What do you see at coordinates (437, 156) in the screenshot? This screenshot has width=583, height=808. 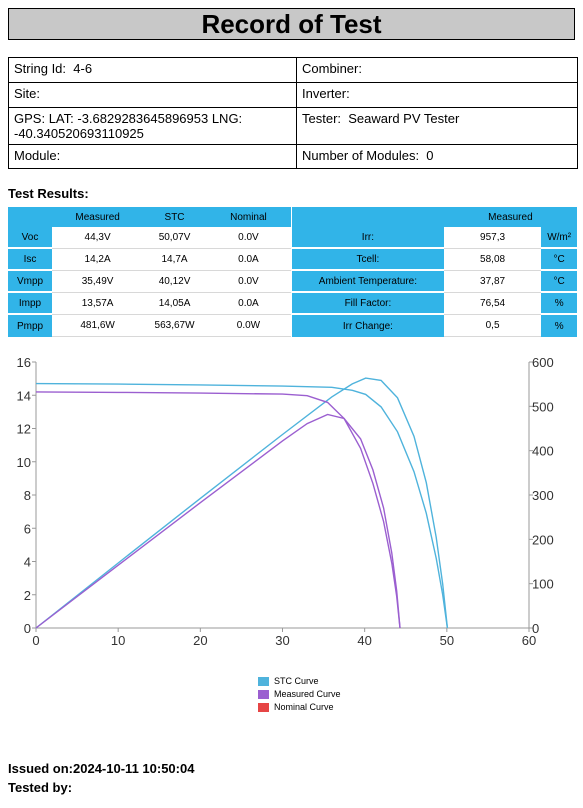 I see `modules-count-cell: Number of Modules: 0` at bounding box center [437, 156].